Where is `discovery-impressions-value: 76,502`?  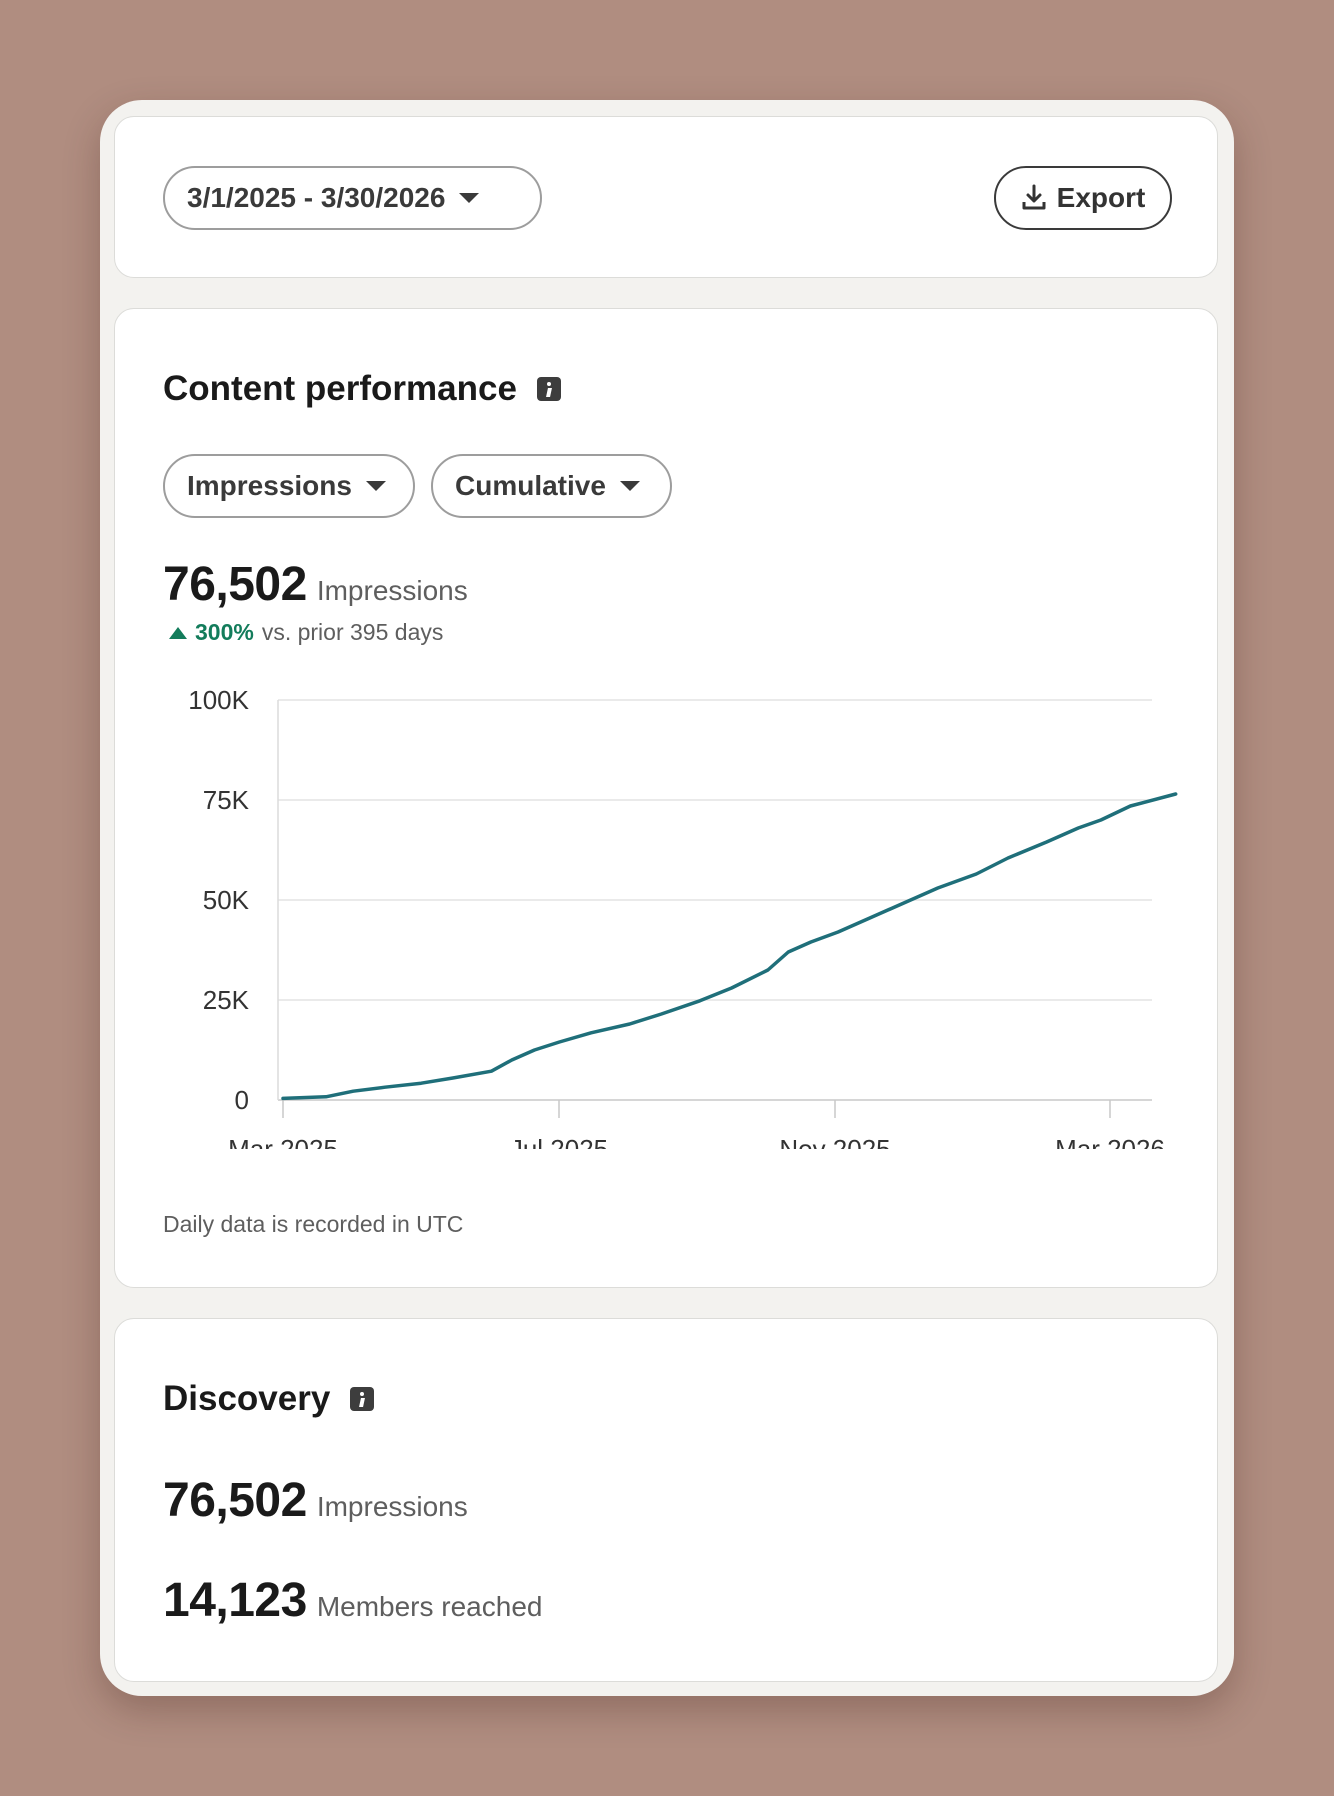 discovery-impressions-value: 76,502 is located at coordinates (235, 1500).